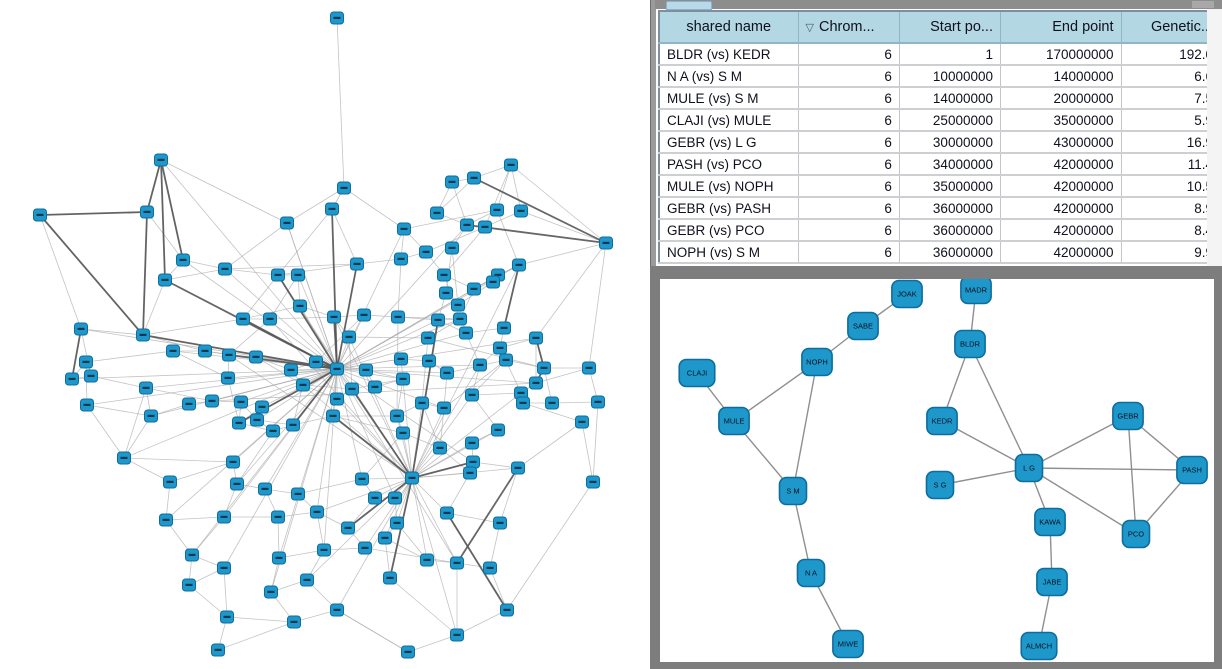 Image resolution: width=1222 pixels, height=669 pixels. I want to click on table-cell: 10000000, so click(950, 76).